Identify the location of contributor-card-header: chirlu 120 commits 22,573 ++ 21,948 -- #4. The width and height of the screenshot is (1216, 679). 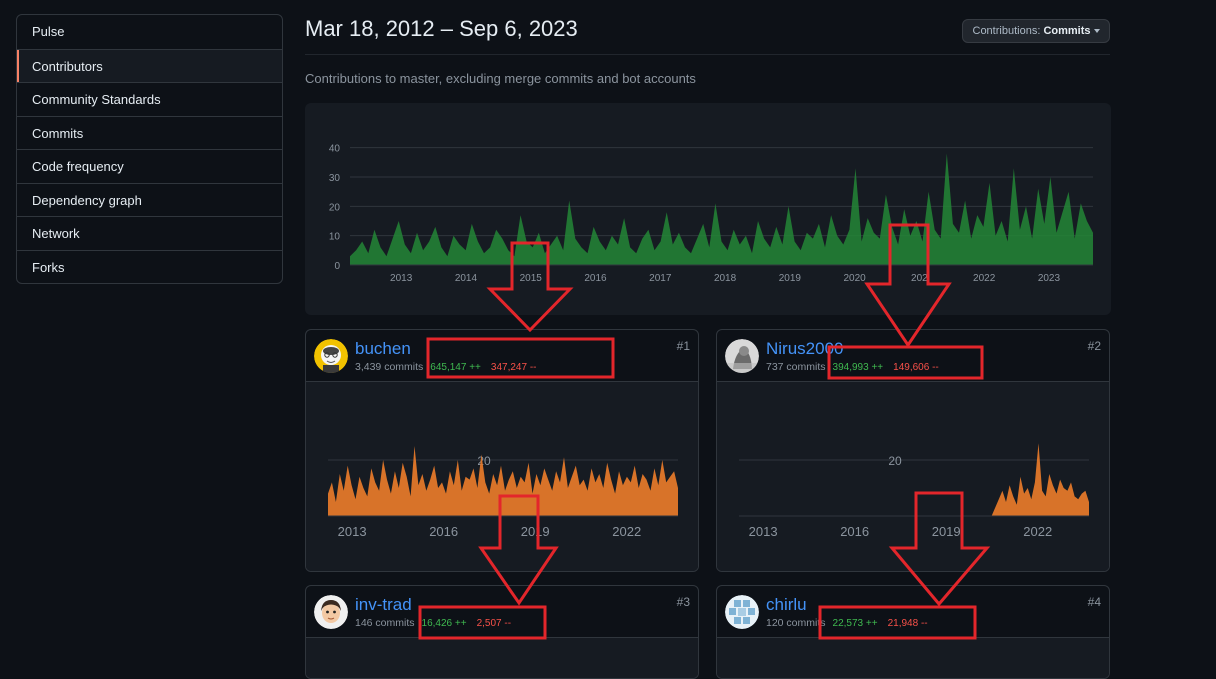
(913, 612).